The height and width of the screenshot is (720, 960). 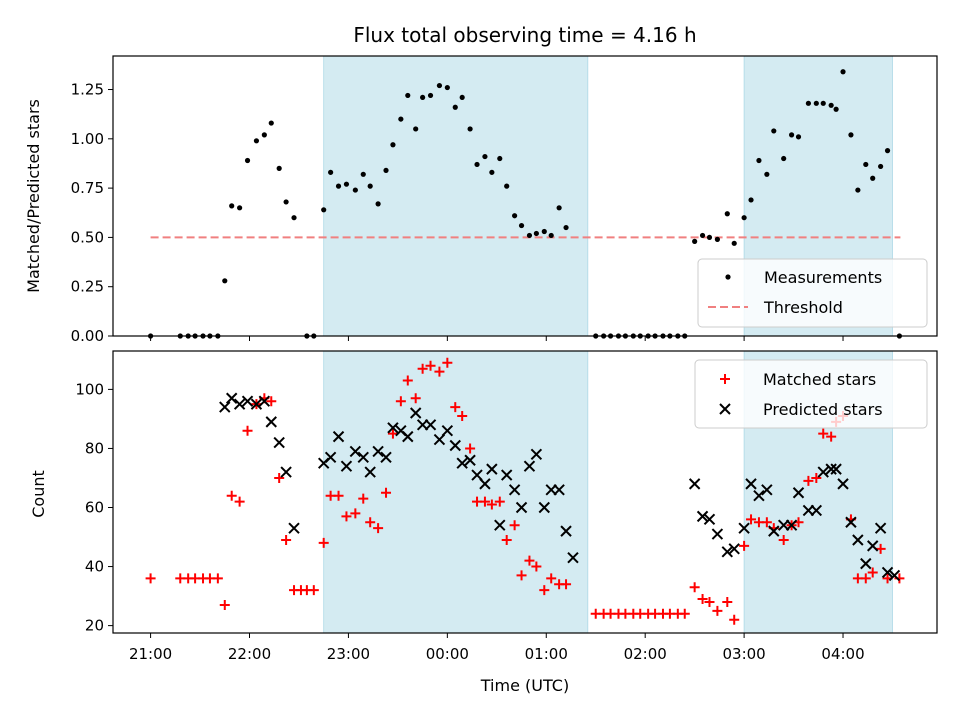 I want to click on bottom-y-ticks: 20 40 60 80 100, so click(x=94, y=507).